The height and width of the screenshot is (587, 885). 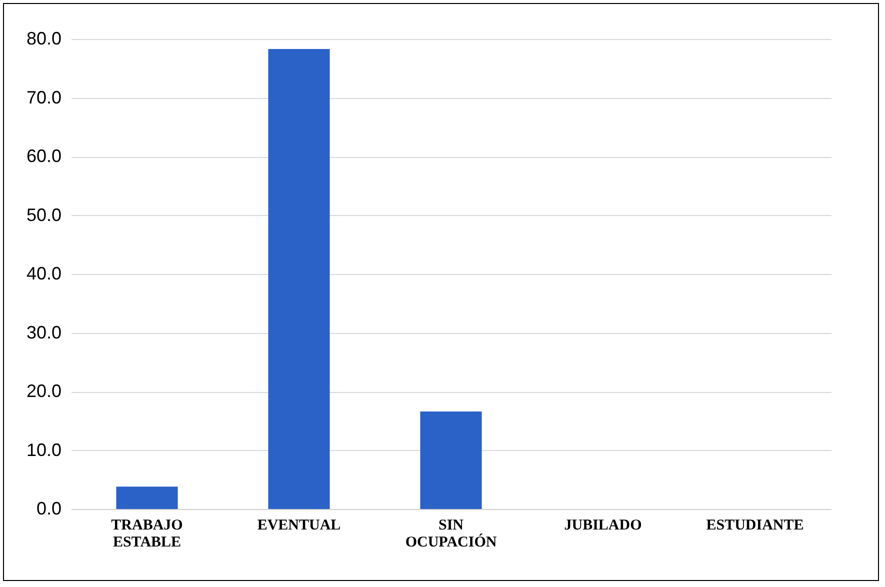 What do you see at coordinates (299, 526) in the screenshot?
I see `x-tick-label: EVENTUAL` at bounding box center [299, 526].